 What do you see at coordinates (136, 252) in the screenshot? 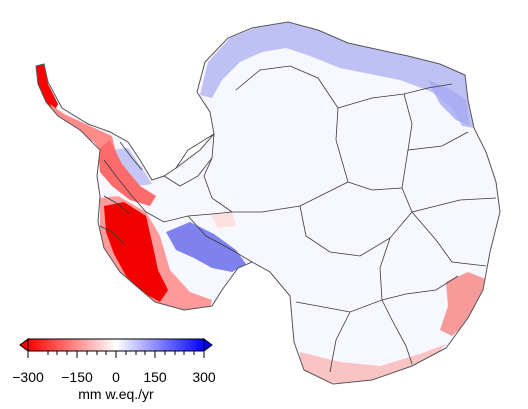
I see `amundsen-core-negative` at bounding box center [136, 252].